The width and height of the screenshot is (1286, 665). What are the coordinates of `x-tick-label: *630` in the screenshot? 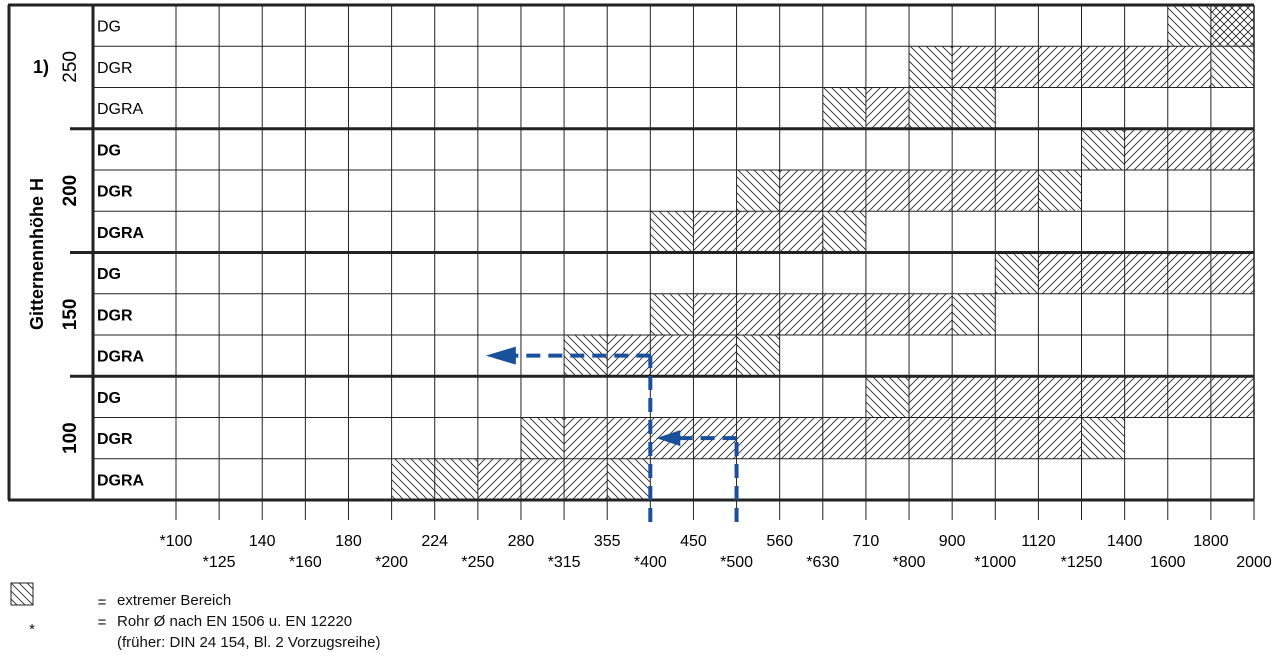 It's located at (822, 562).